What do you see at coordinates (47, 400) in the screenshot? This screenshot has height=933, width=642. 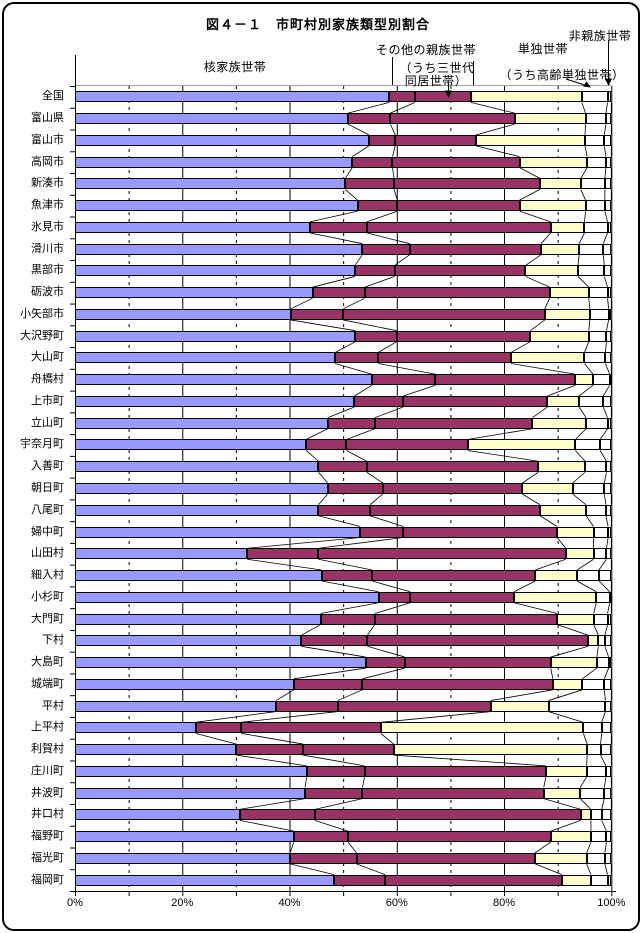 I see `row-label: 上市町` at bounding box center [47, 400].